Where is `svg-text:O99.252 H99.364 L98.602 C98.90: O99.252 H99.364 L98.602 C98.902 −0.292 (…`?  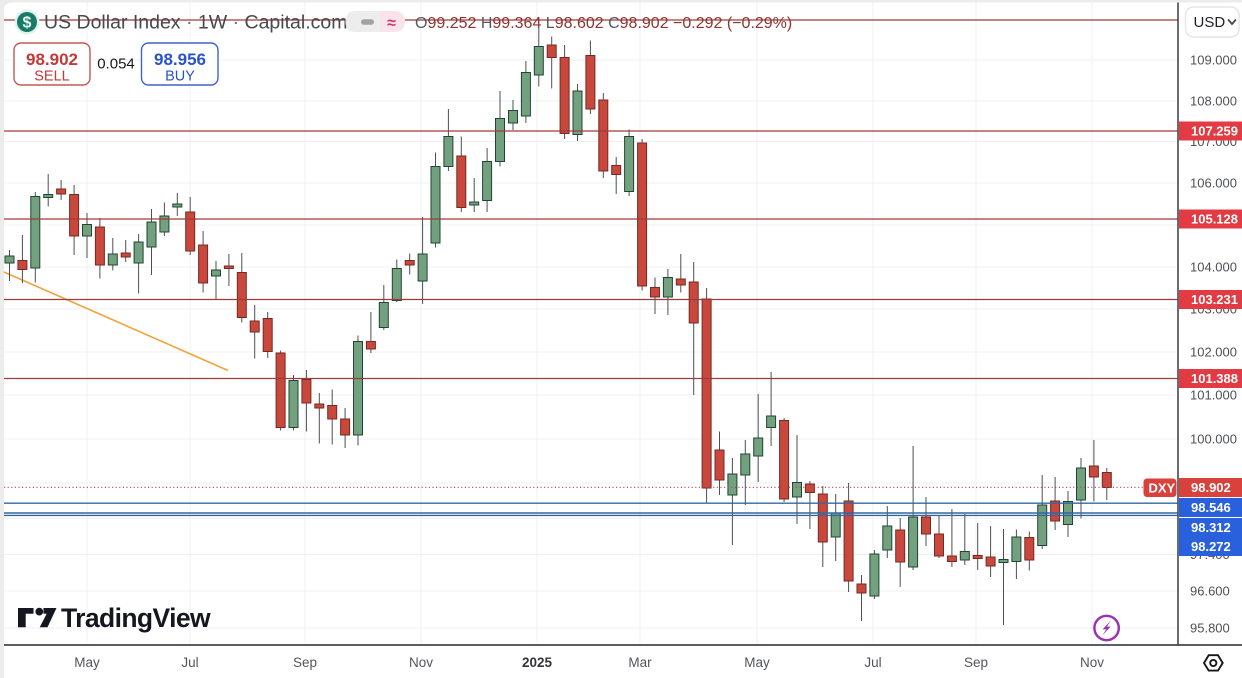 svg-text:O99.252 H99.364 L98.602 C98.90: O99.252 H99.364 L98.602 C98.902 −0.292 (… is located at coordinates (603, 23).